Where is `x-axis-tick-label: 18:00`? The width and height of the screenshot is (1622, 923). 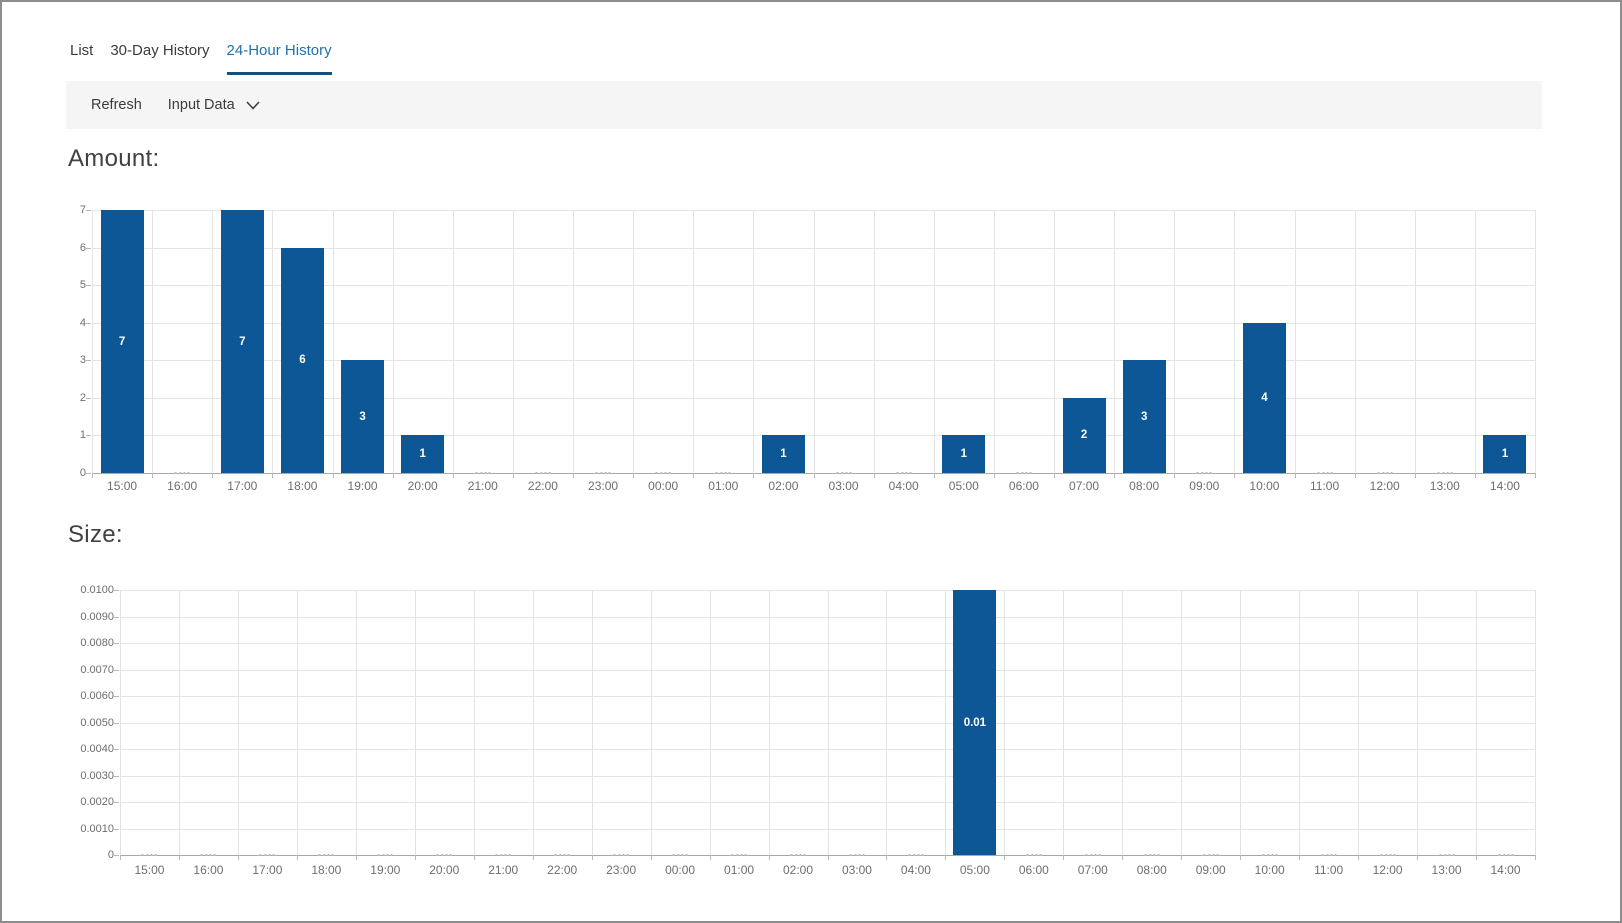
x-axis-tick-label: 18:00 is located at coordinates (326, 870).